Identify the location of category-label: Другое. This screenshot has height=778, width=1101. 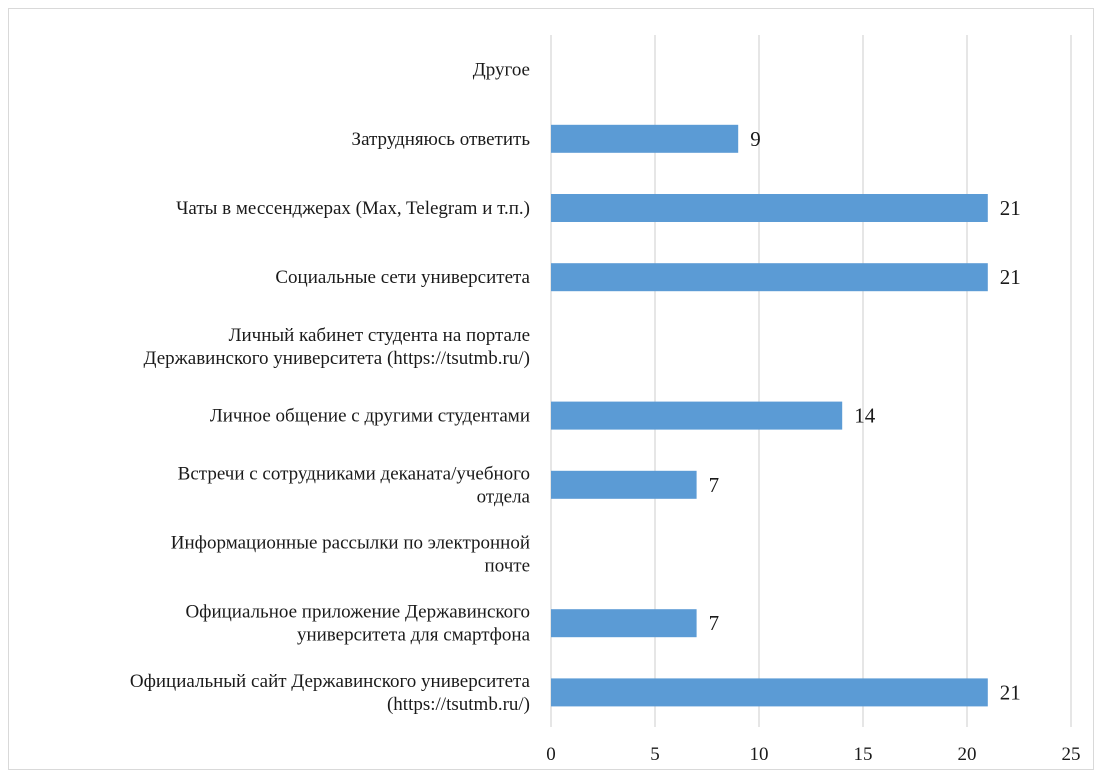
(501, 70).